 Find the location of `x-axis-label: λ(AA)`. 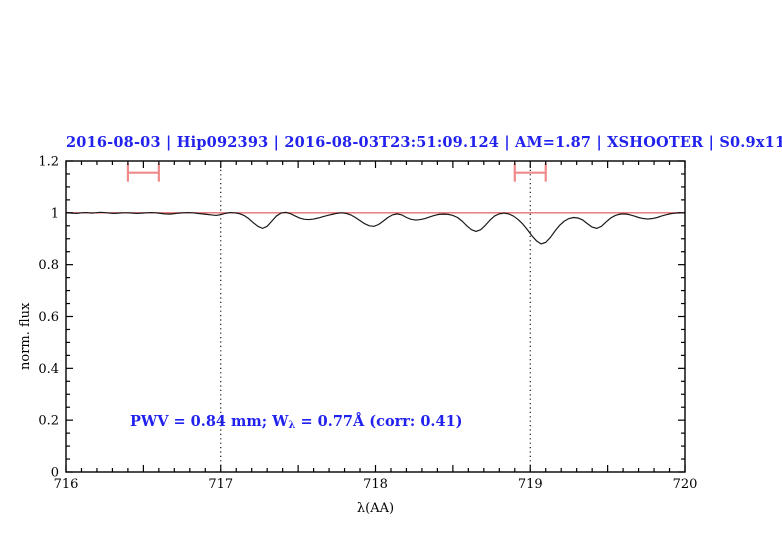

x-axis-label: λ(AA) is located at coordinates (375, 508).